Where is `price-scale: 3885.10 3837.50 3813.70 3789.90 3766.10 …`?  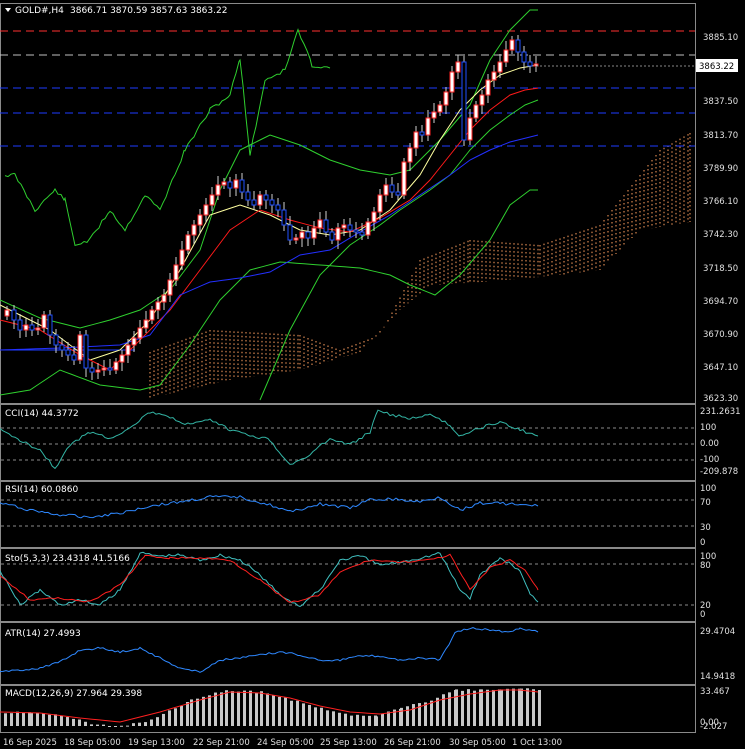 price-scale: 3885.10 3837.50 3813.70 3789.90 3766.10 … is located at coordinates (717, 218).